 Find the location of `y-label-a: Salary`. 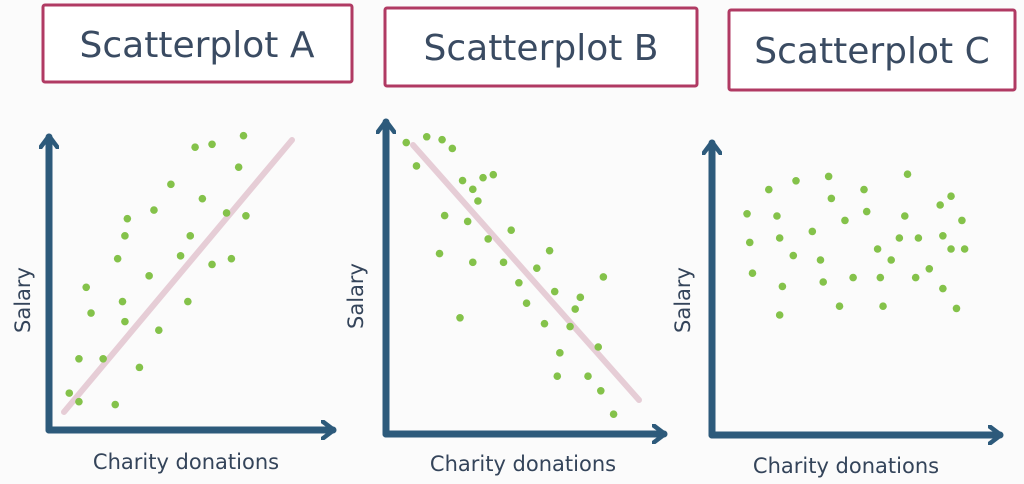

y-label-a: Salary is located at coordinates (23, 300).